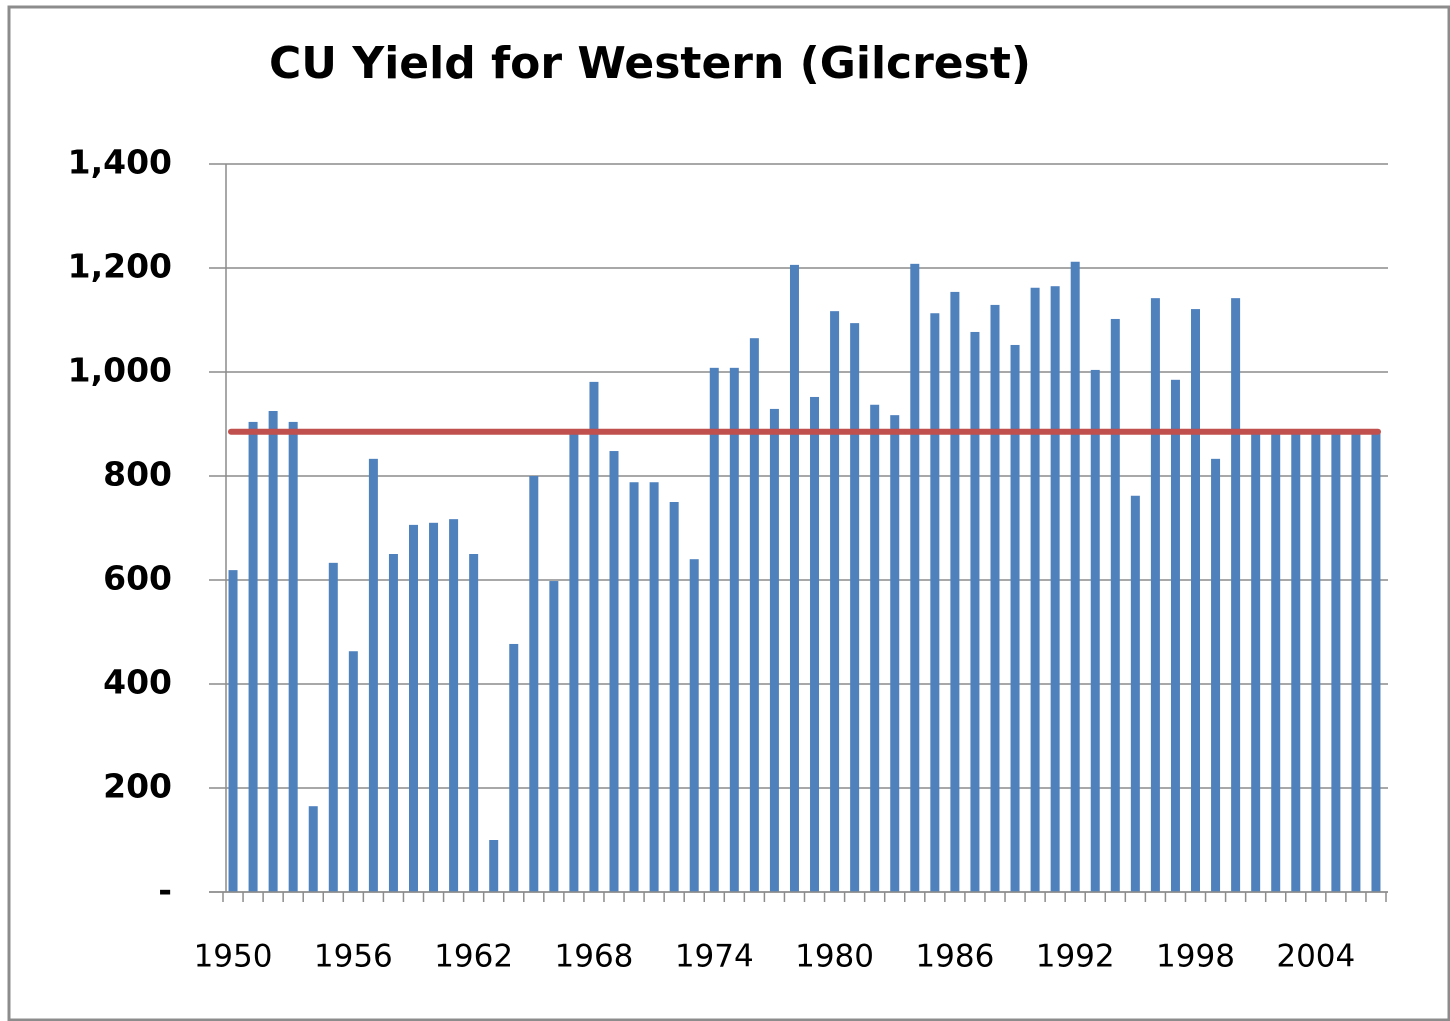 This screenshot has height=1021, width=1450. Describe the element at coordinates (1195, 957) in the screenshot. I see `x-tick-label: 1998` at that location.